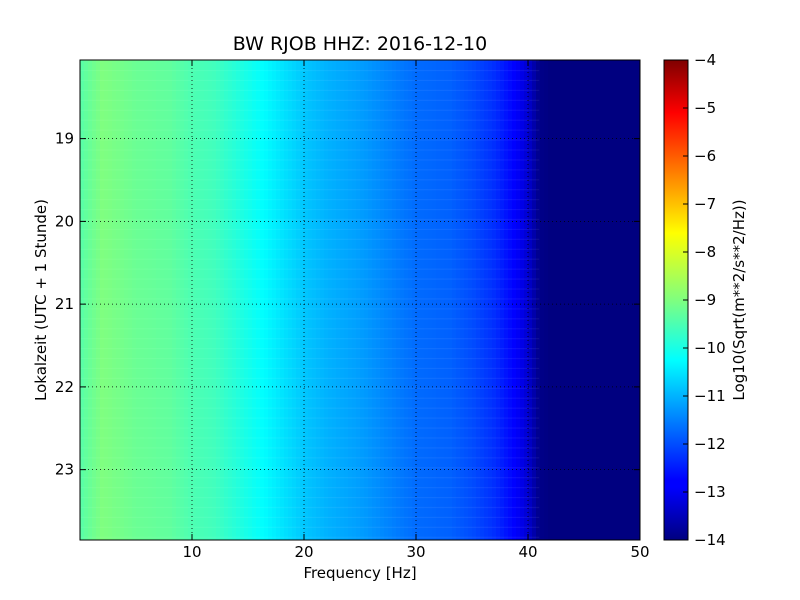  I want to click on x-tick-label: 40, so click(527, 552).